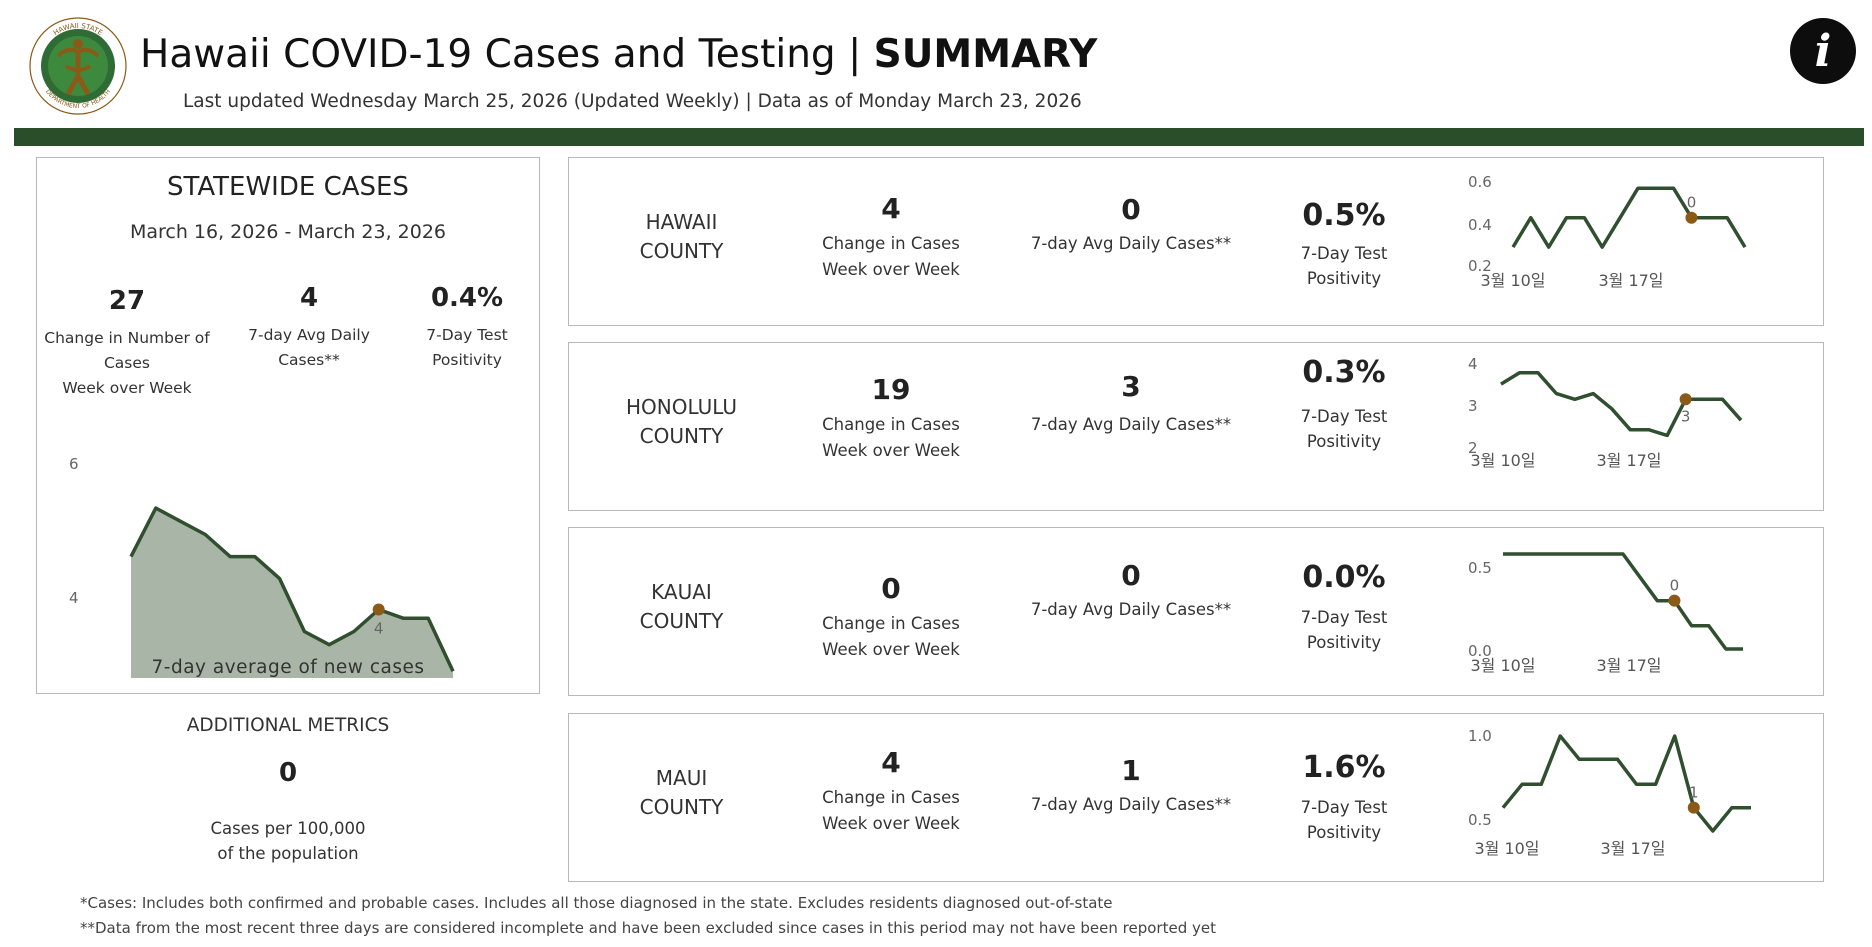 This screenshot has width=1872, height=947. I want to click on y-tick-label: 2, so click(1473, 448).